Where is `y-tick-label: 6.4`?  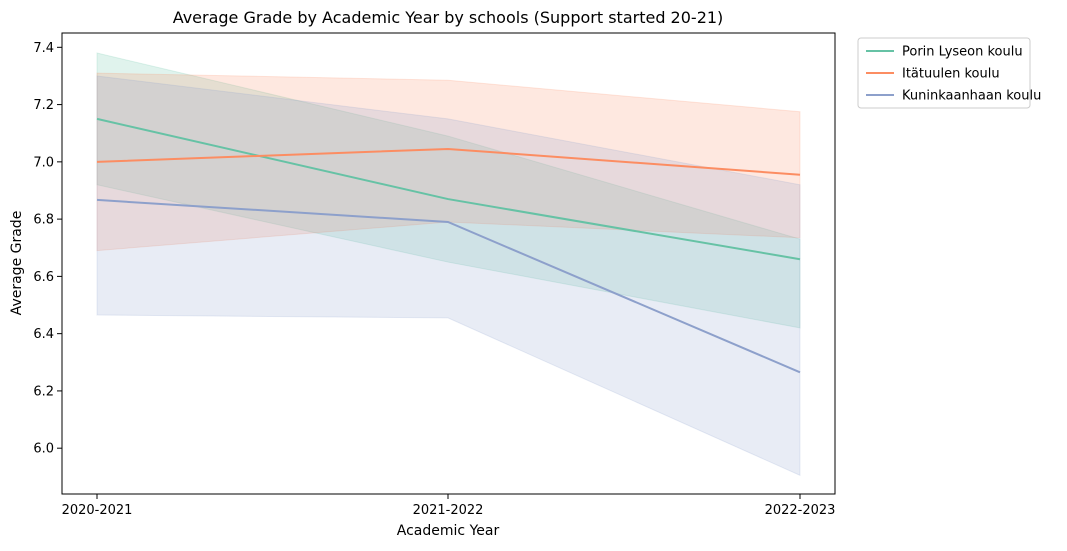 y-tick-label: 6.4 is located at coordinates (43, 334).